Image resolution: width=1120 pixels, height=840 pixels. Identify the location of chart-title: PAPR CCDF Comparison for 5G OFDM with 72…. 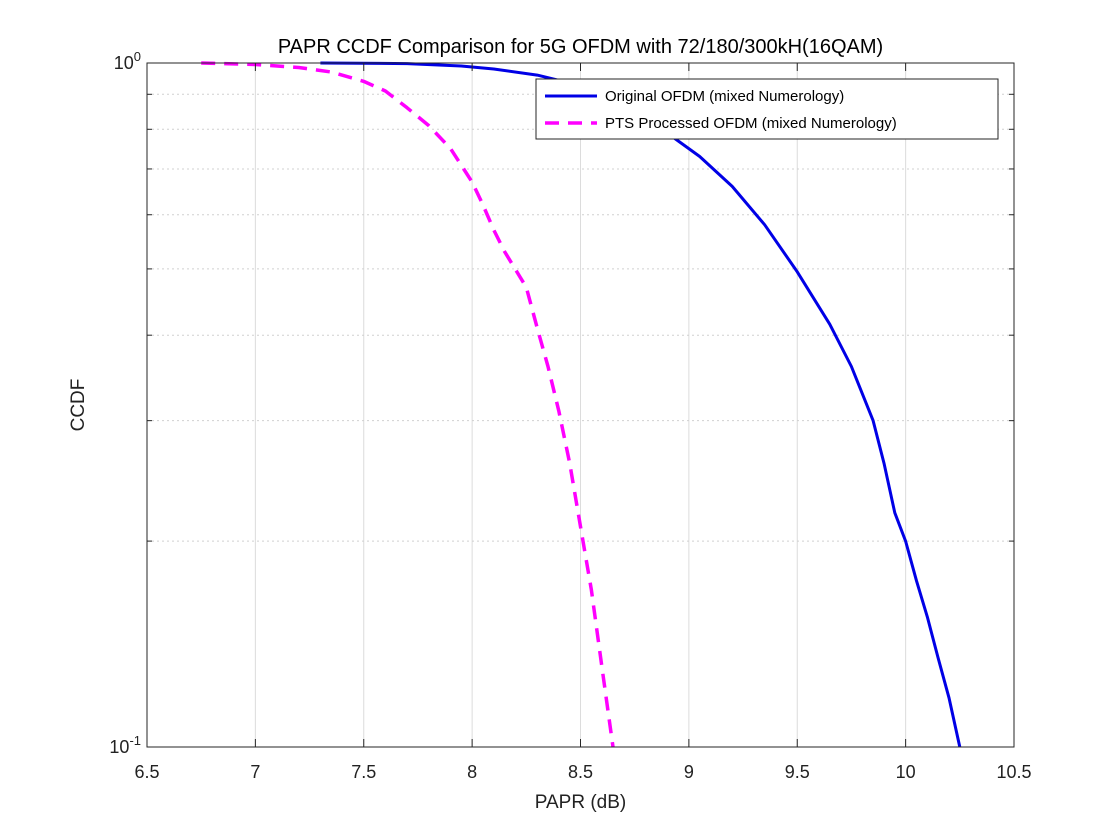
(580, 47).